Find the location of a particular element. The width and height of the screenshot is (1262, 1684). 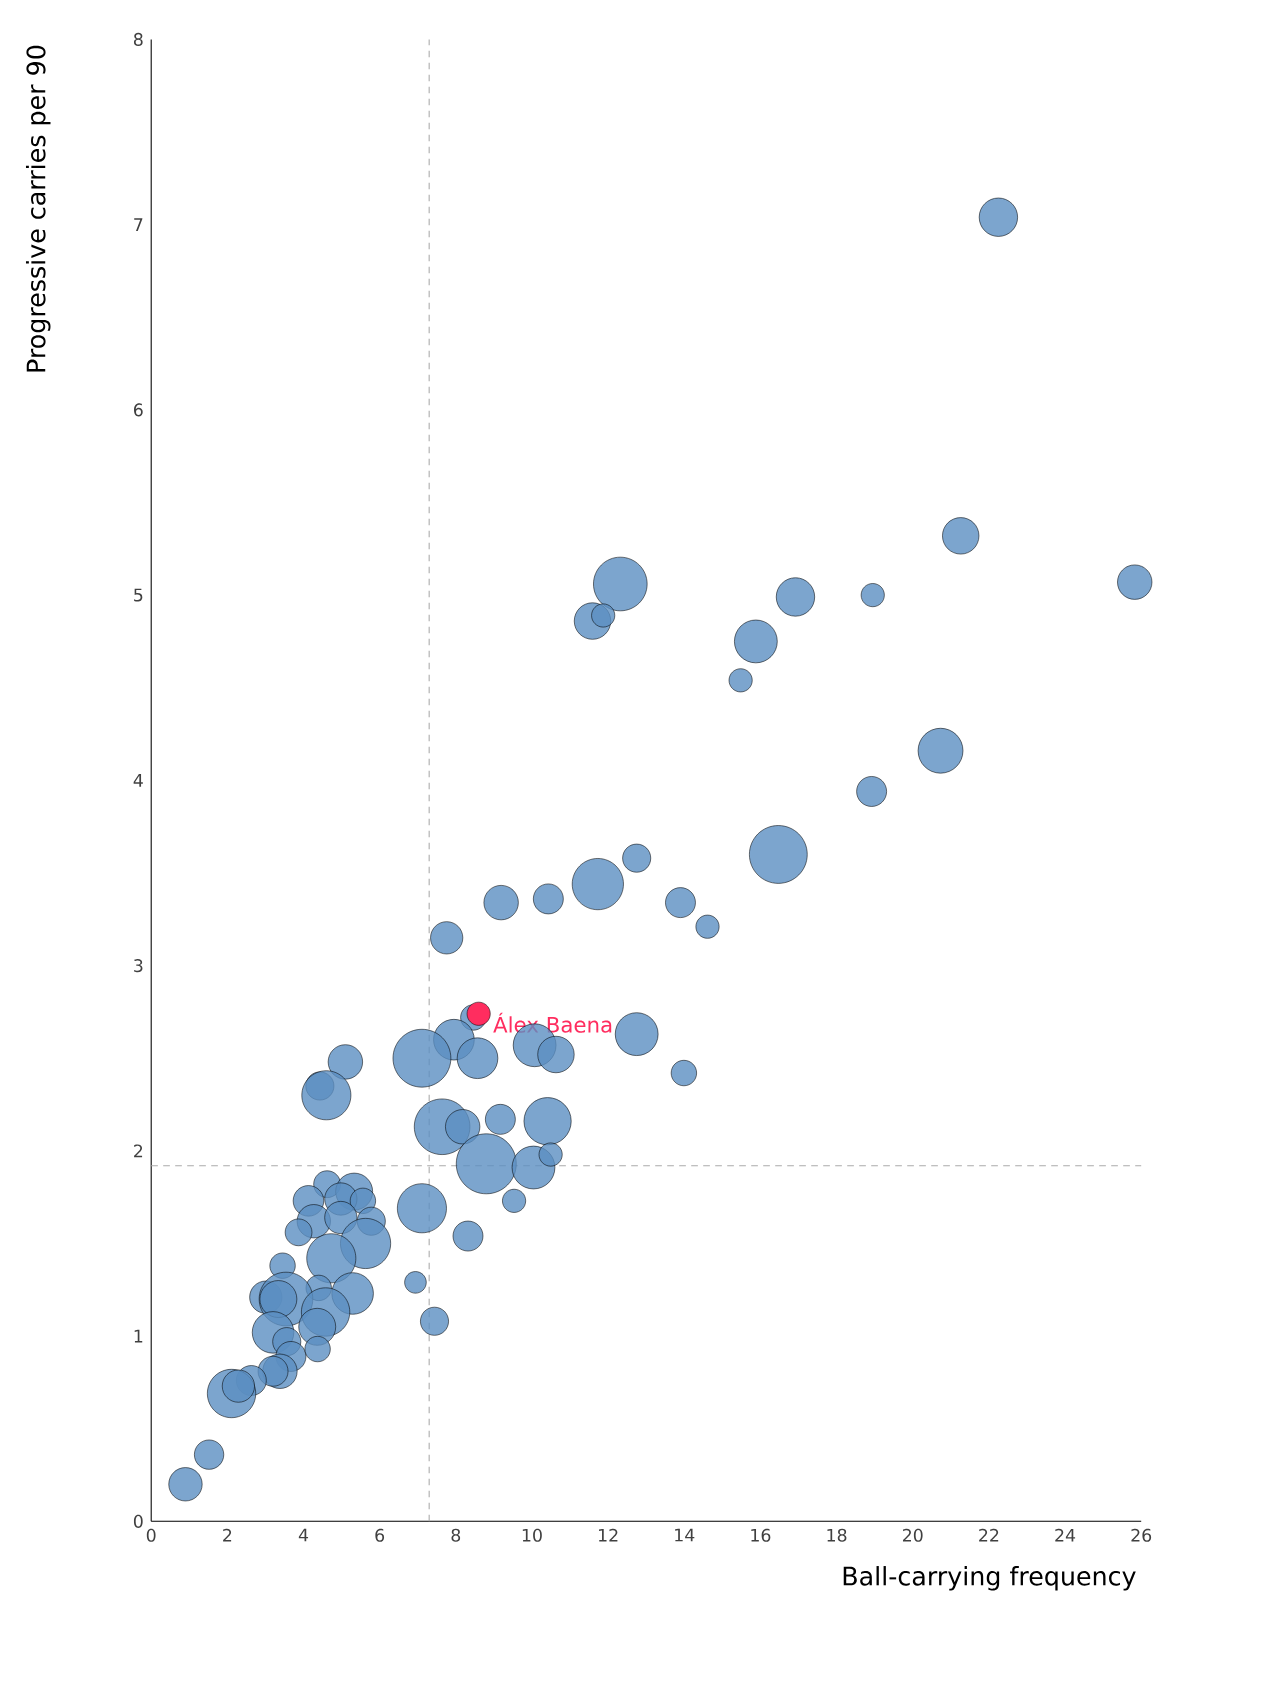

y-tick-label: 6 is located at coordinates (138, 410).